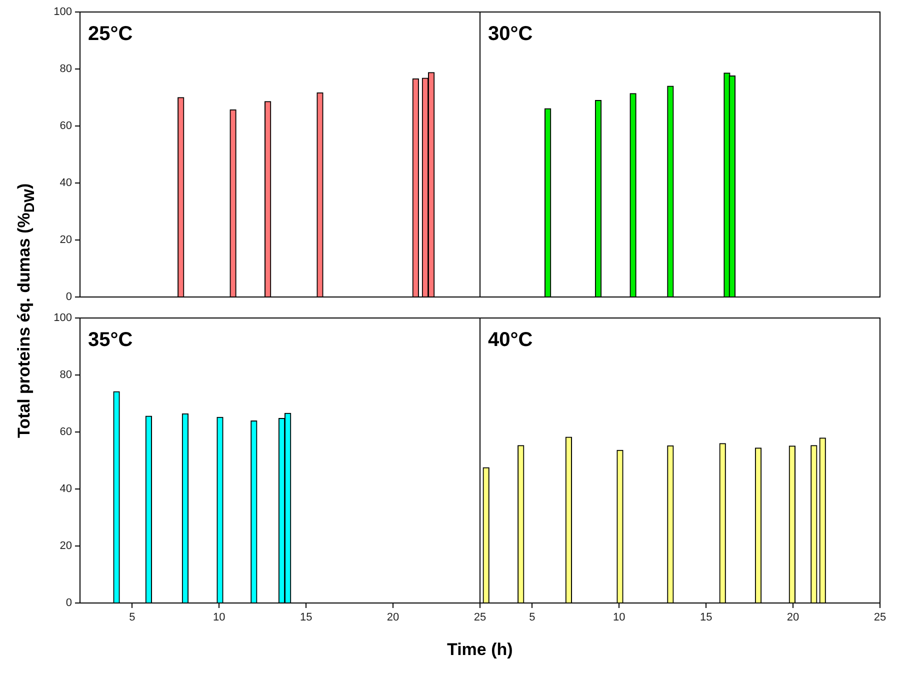 The width and height of the screenshot is (904, 677). I want to click on text: 30°C, so click(510, 34).